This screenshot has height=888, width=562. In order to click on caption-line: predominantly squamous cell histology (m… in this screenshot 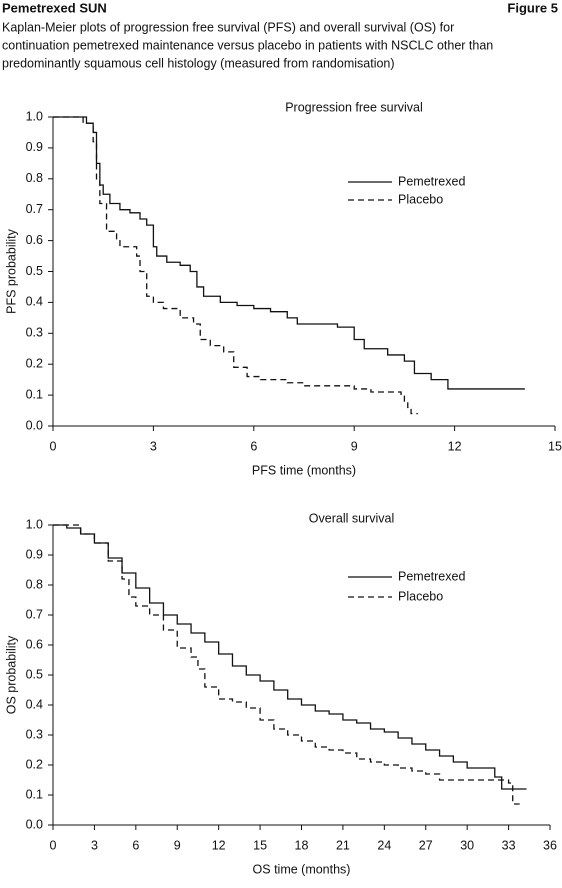, I will do `click(198, 63)`.